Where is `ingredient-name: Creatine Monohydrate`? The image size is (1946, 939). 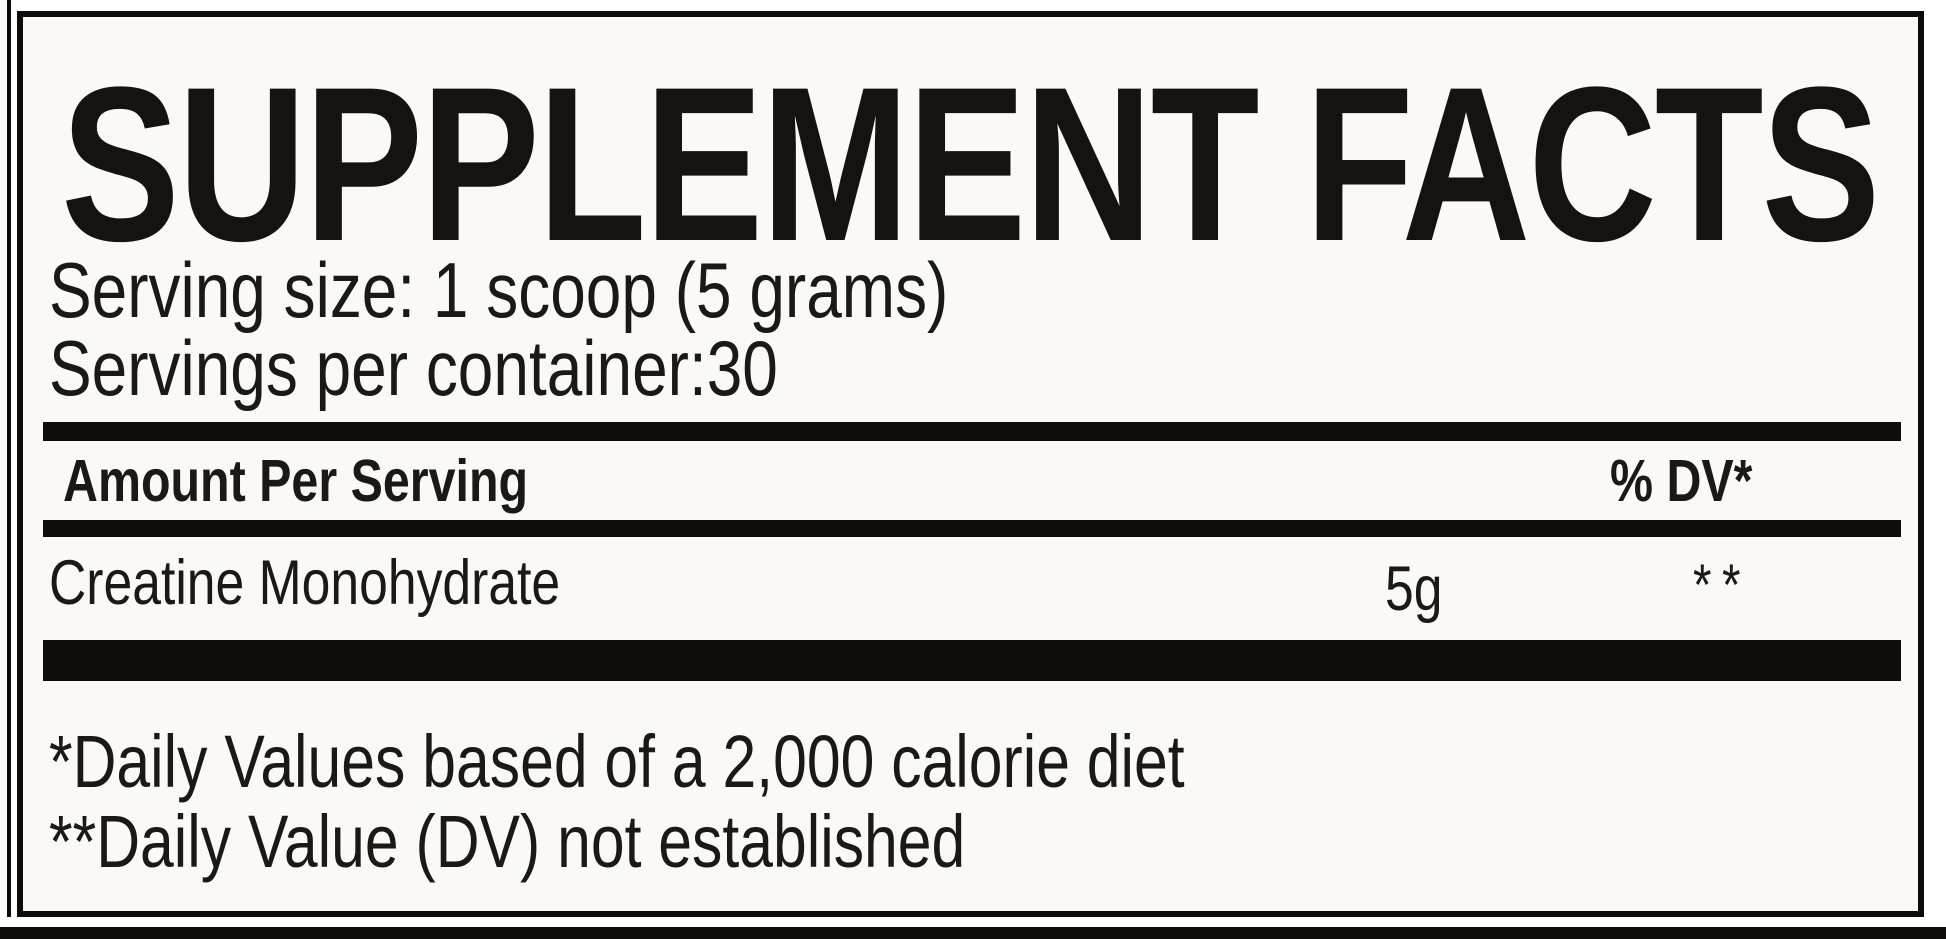 ingredient-name: Creatine Monohydrate is located at coordinates (305, 583).